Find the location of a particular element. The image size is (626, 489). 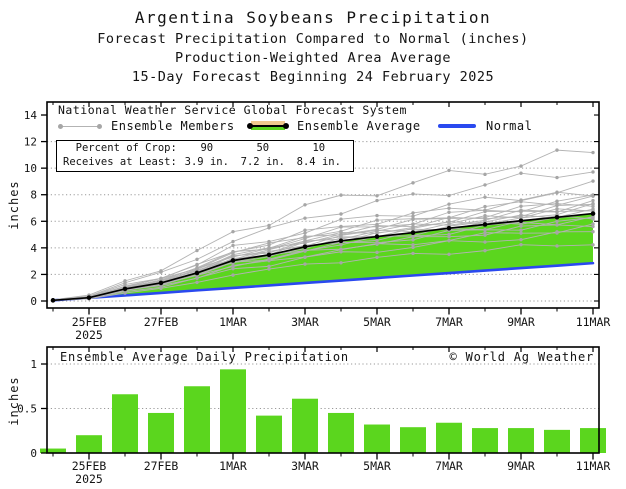

y-tick-label: 14 is located at coordinates (31, 115).